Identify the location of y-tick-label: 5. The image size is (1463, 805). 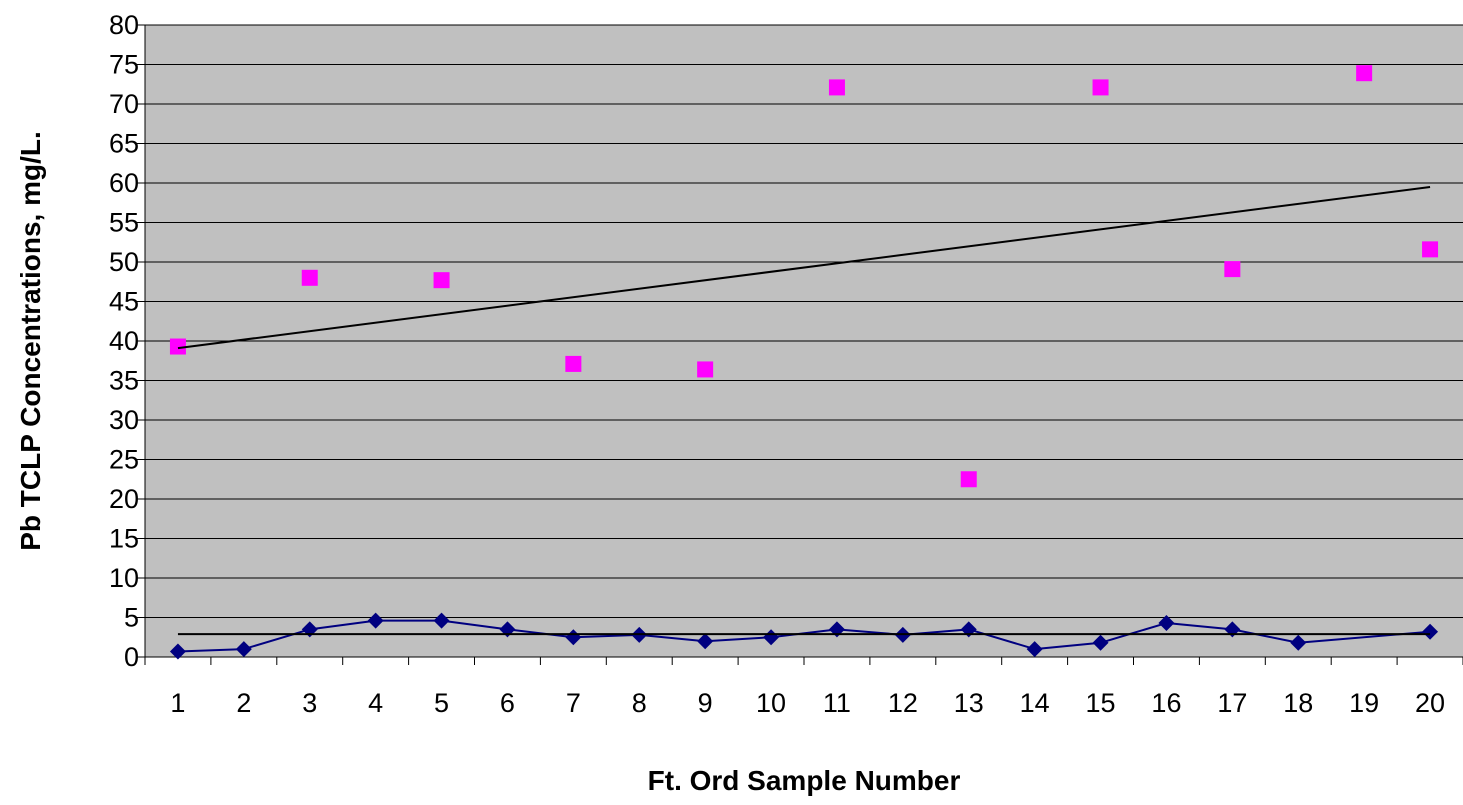
(131, 618).